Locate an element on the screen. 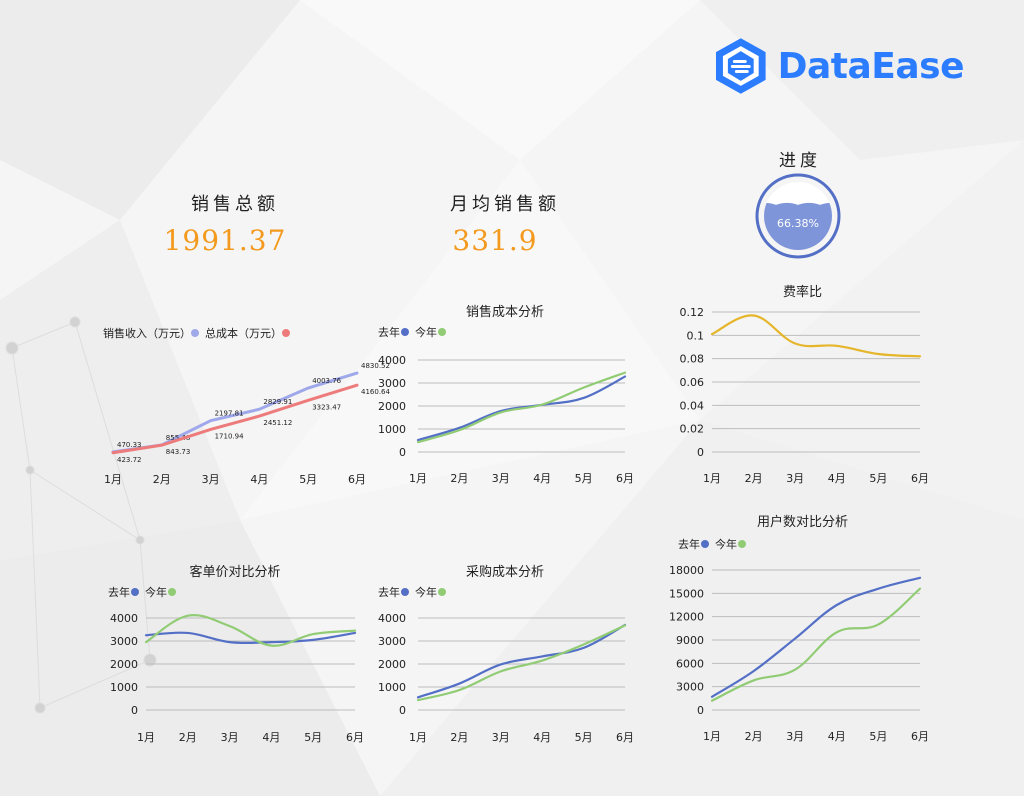  chart-title: 采购成本分析 is located at coordinates (505, 572).